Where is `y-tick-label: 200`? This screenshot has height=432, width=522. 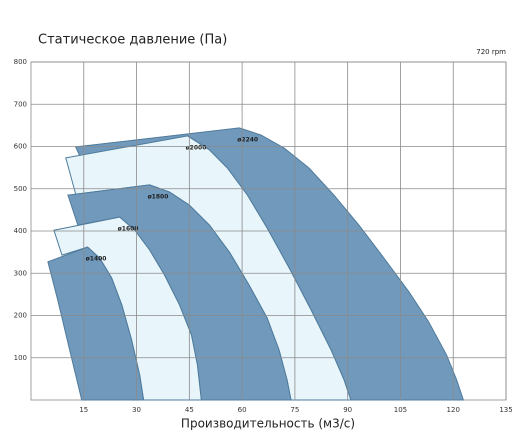
y-tick-label: 200 is located at coordinates (20, 316).